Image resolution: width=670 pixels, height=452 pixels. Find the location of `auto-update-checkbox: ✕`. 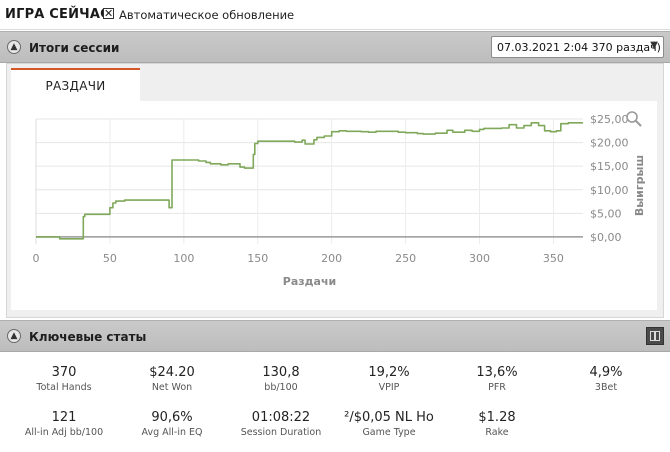

auto-update-checkbox: ✕ is located at coordinates (108, 13).